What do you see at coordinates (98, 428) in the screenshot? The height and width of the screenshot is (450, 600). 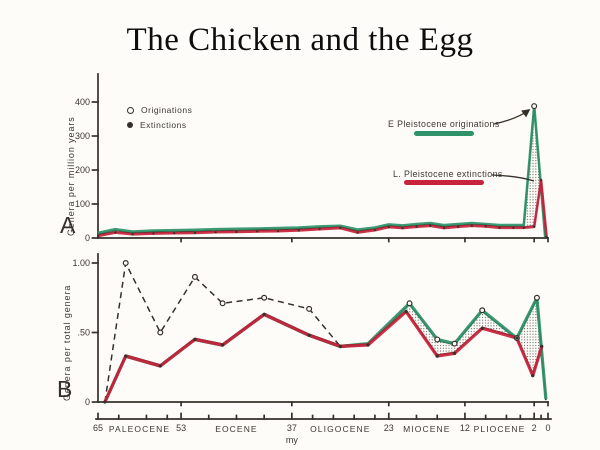 I see `svg-text: 65` at bounding box center [98, 428].